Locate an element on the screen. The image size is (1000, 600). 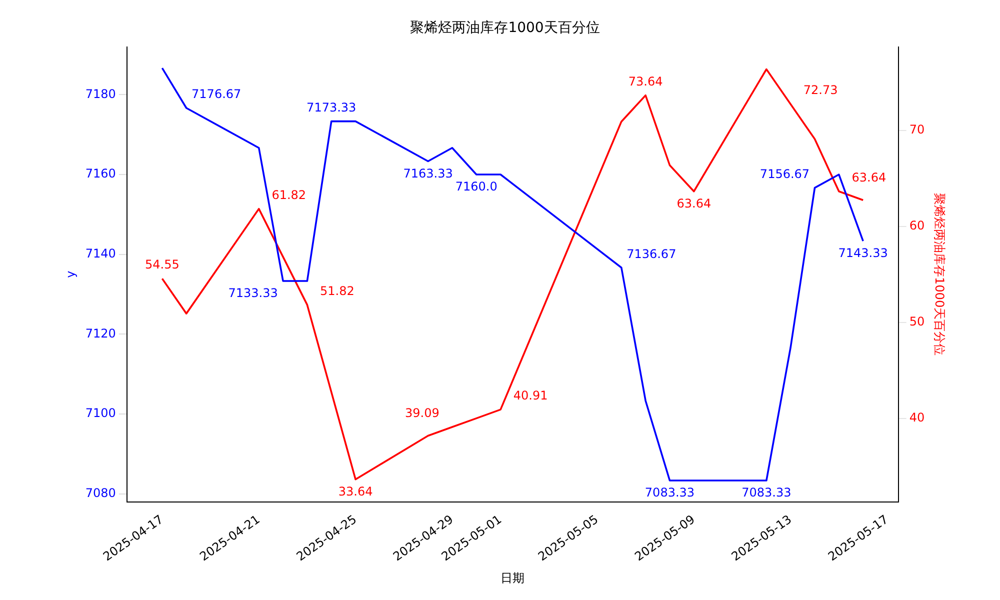
data-label: 7143.33 is located at coordinates (863, 253).